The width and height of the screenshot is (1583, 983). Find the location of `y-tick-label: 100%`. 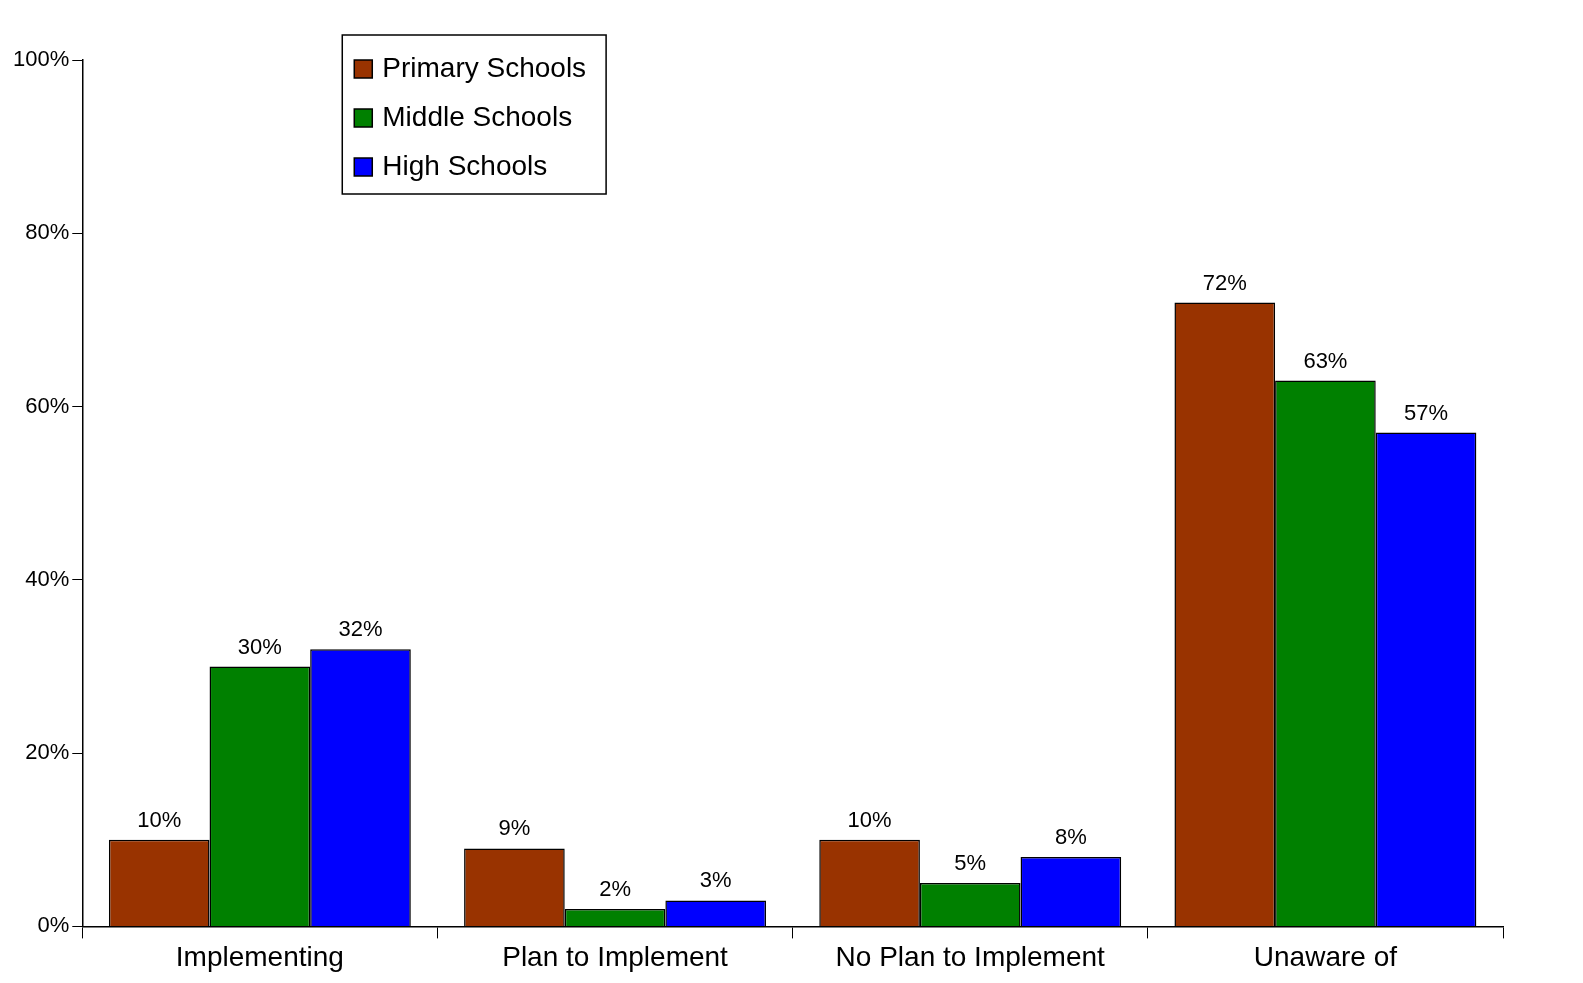

y-tick-label: 100% is located at coordinates (41, 59).